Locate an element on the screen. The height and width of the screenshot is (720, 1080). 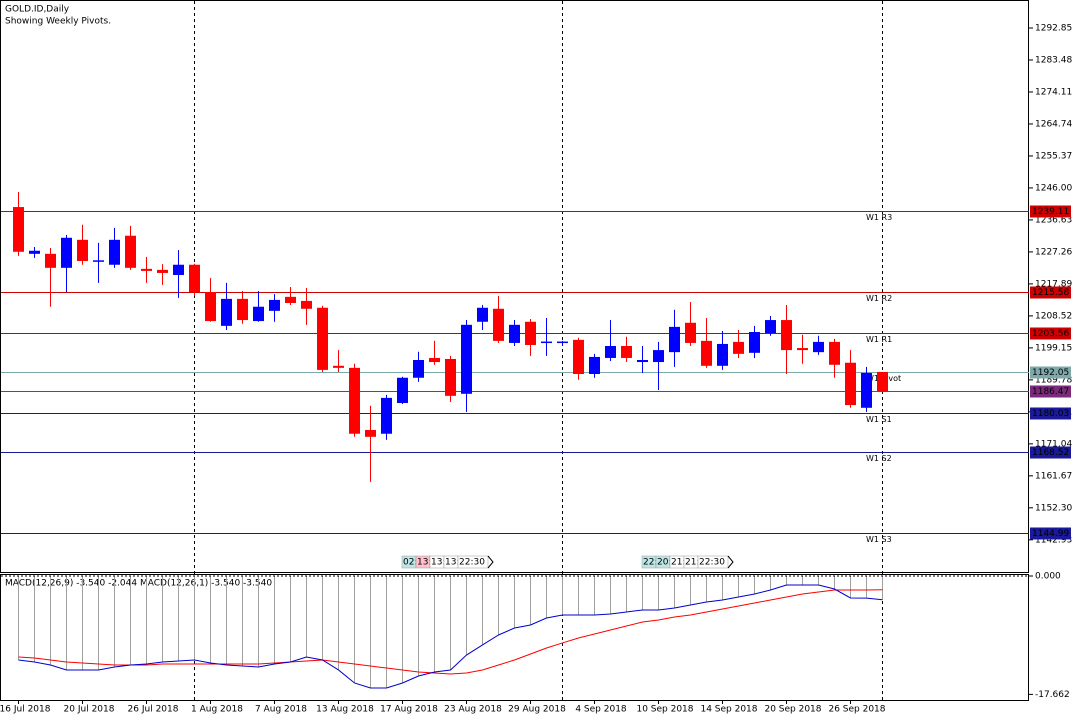
price-box is located at coordinates (1050, 391).